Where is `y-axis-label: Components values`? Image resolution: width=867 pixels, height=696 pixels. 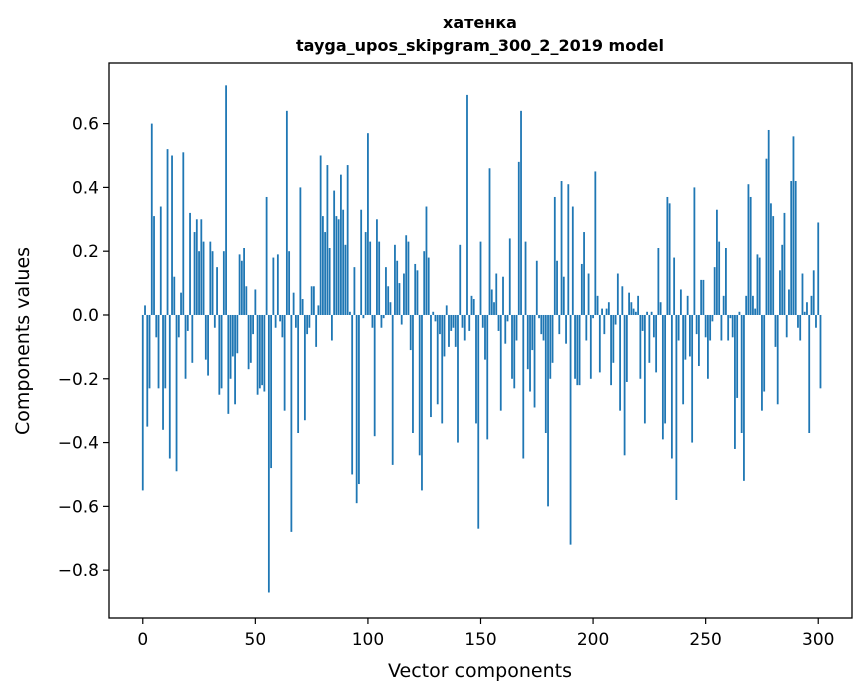 y-axis-label: Components values is located at coordinates (23, 341).